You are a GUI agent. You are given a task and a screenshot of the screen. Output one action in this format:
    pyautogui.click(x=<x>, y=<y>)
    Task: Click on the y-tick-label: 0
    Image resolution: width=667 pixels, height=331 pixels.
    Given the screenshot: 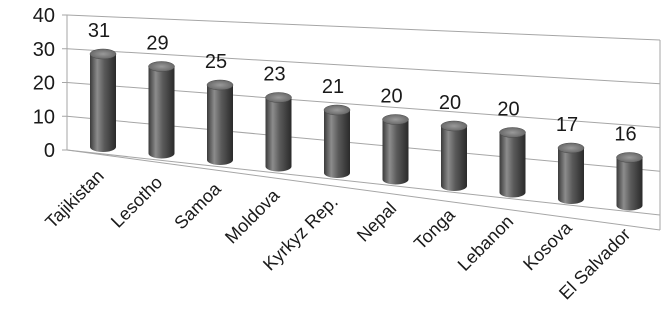 What is the action you would take?
    pyautogui.click(x=49, y=151)
    